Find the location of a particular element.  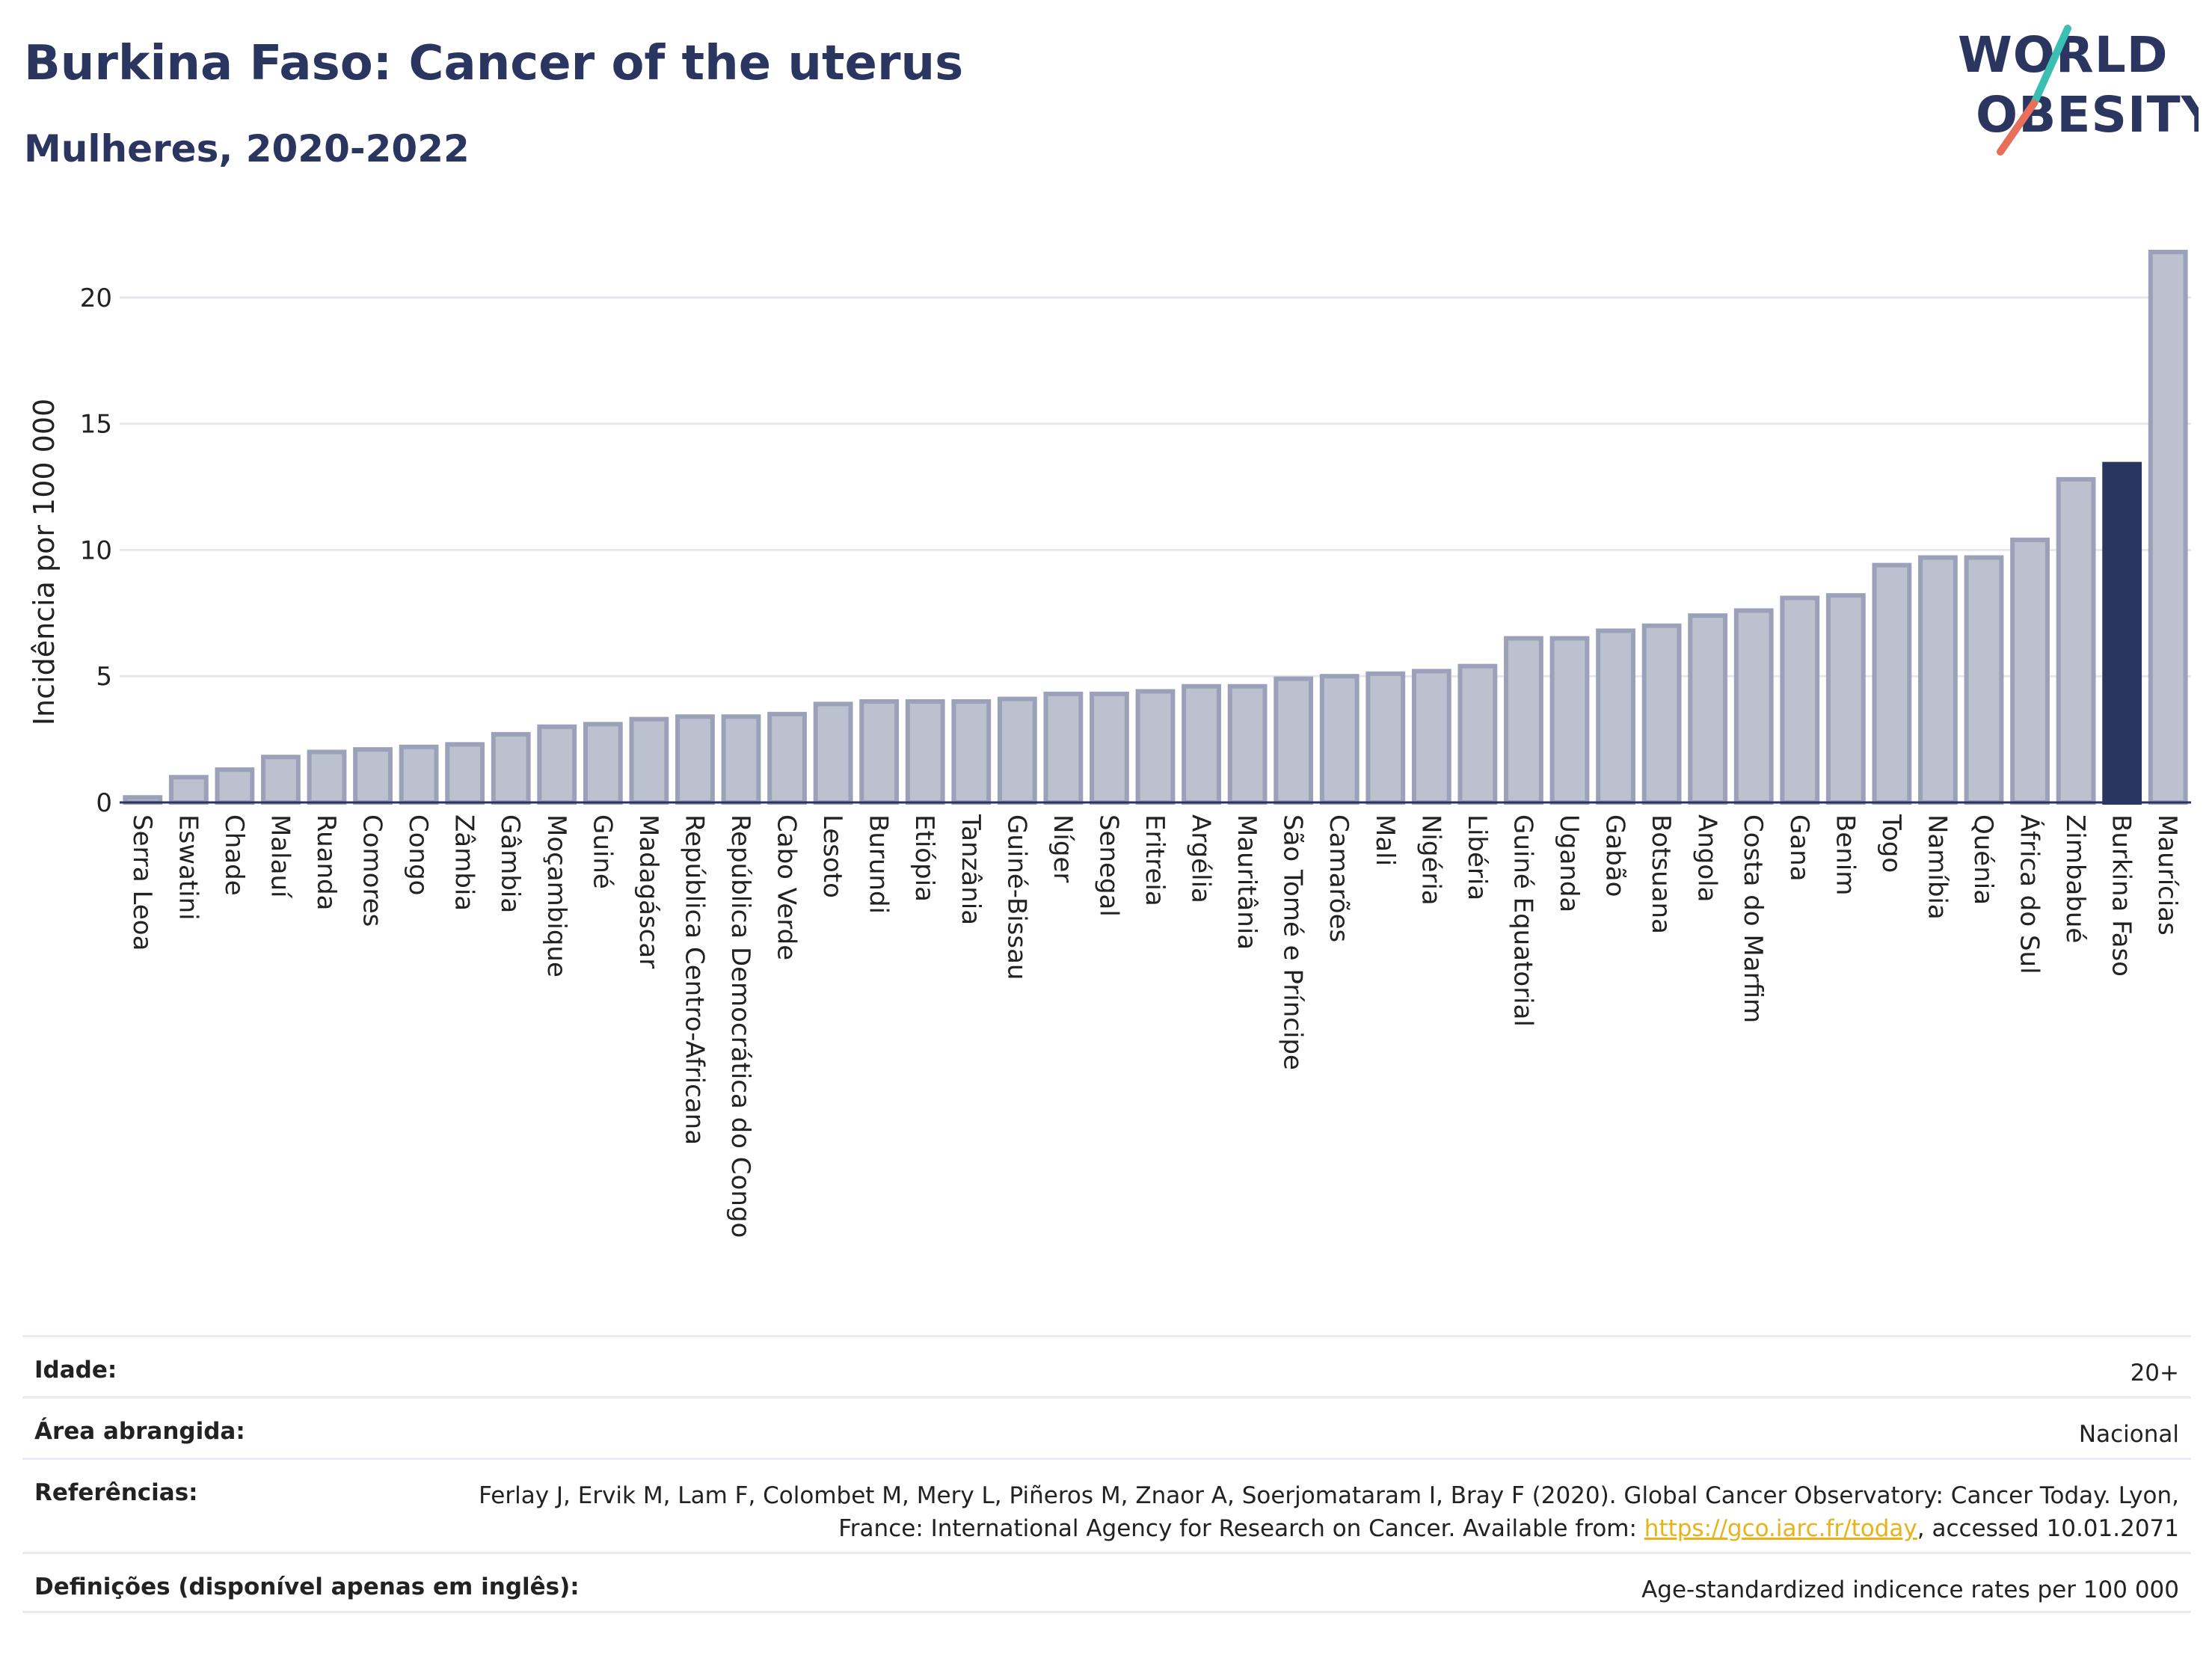

age-label: Idade: is located at coordinates (75, 1370).